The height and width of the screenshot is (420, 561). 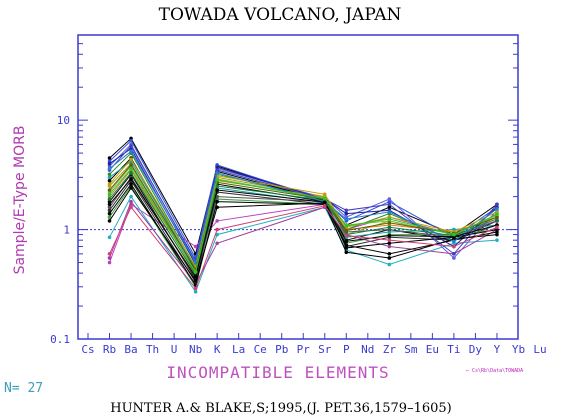 I want to click on x-tick-label: Ce, so click(x=260, y=349).